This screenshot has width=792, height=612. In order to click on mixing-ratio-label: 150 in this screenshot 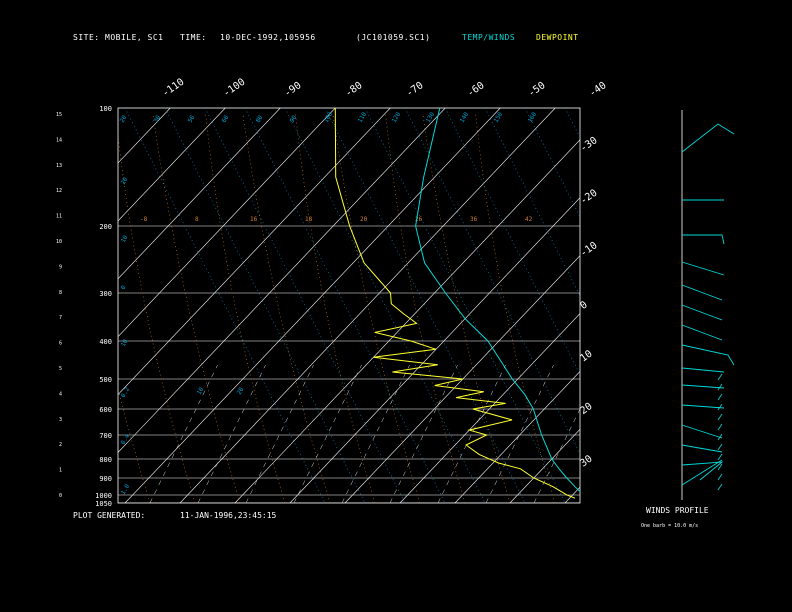, I will do `click(499, 117)`.